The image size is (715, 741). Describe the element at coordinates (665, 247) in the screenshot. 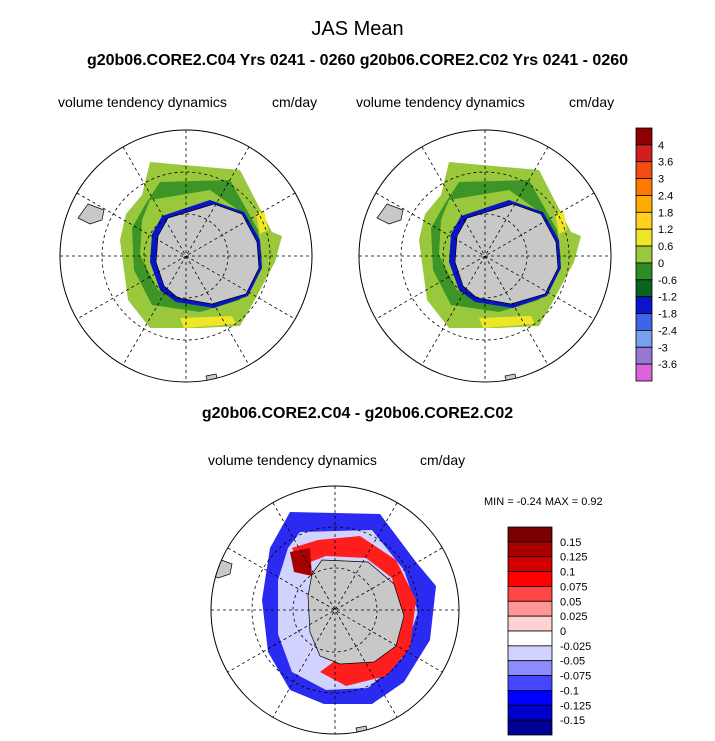

I see `colorbar-tick-label: 0.6` at that location.